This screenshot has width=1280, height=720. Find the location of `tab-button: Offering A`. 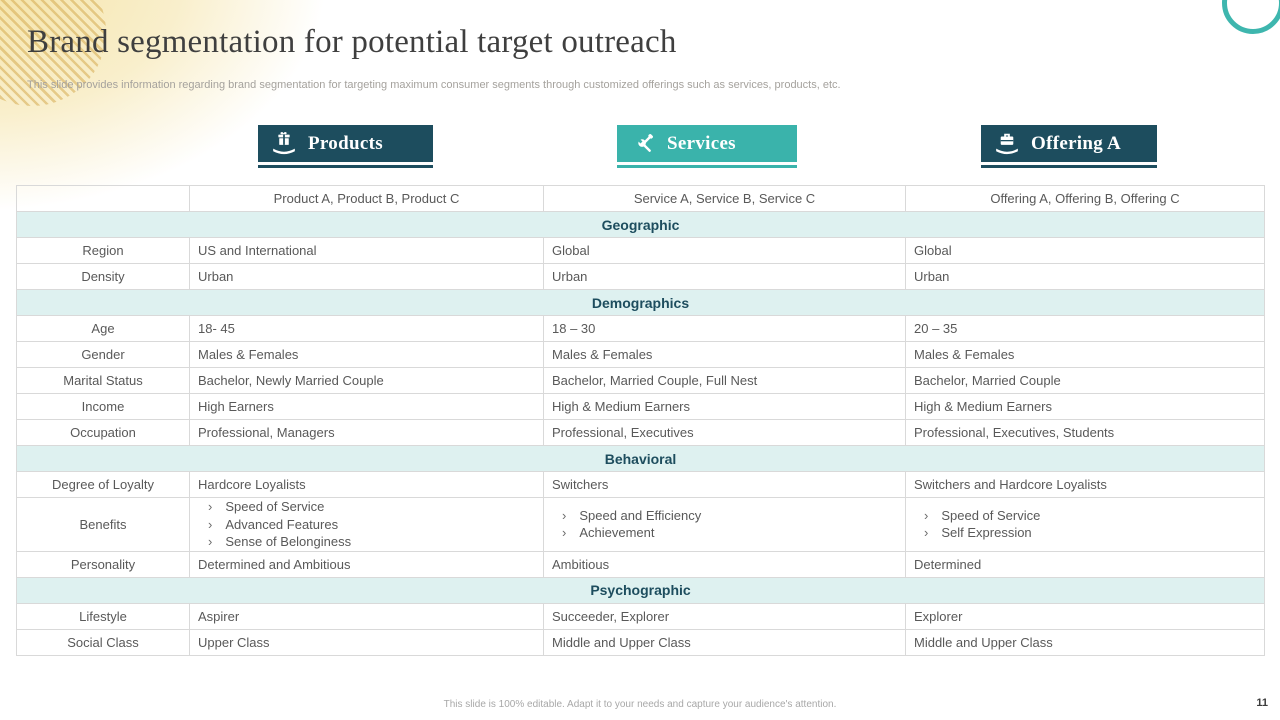

tab-button: Offering A is located at coordinates (1069, 143).